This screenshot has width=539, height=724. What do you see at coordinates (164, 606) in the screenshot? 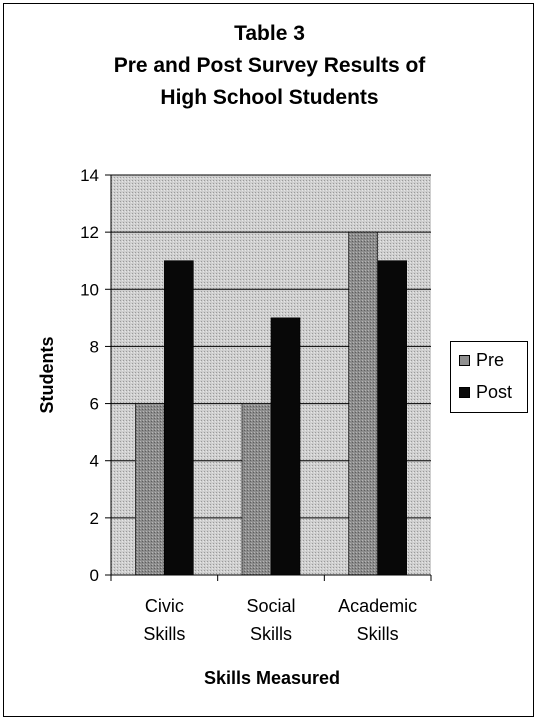
I see `x-category-label: Civic` at bounding box center [164, 606].